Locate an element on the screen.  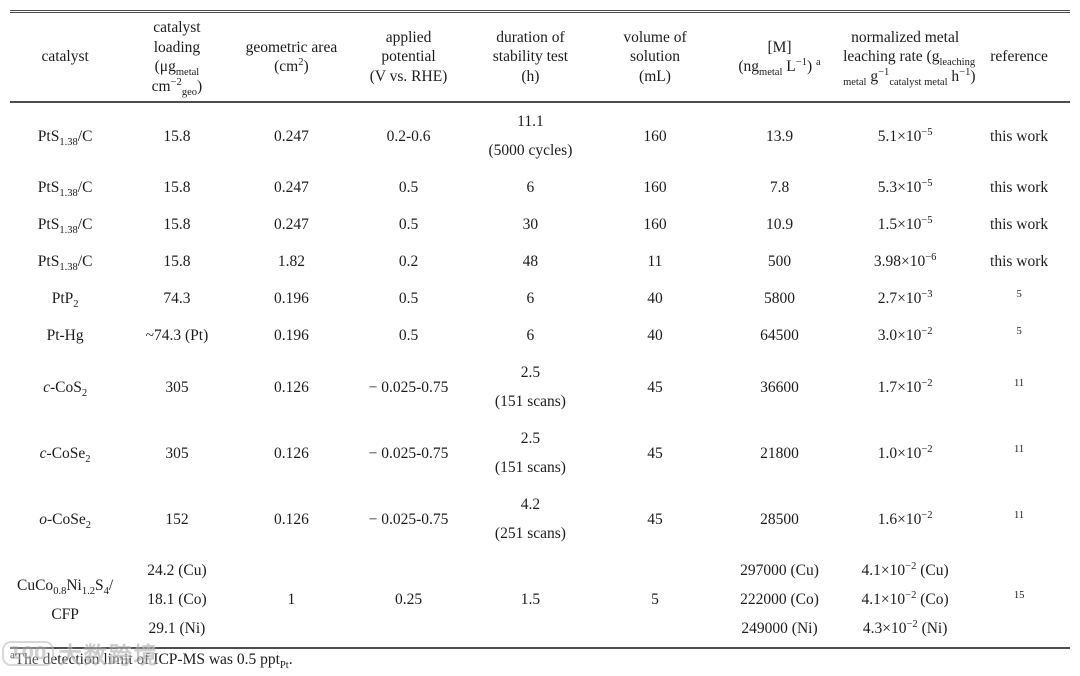
cell-catalyst: c-CoS2 is located at coordinates (65, 388).